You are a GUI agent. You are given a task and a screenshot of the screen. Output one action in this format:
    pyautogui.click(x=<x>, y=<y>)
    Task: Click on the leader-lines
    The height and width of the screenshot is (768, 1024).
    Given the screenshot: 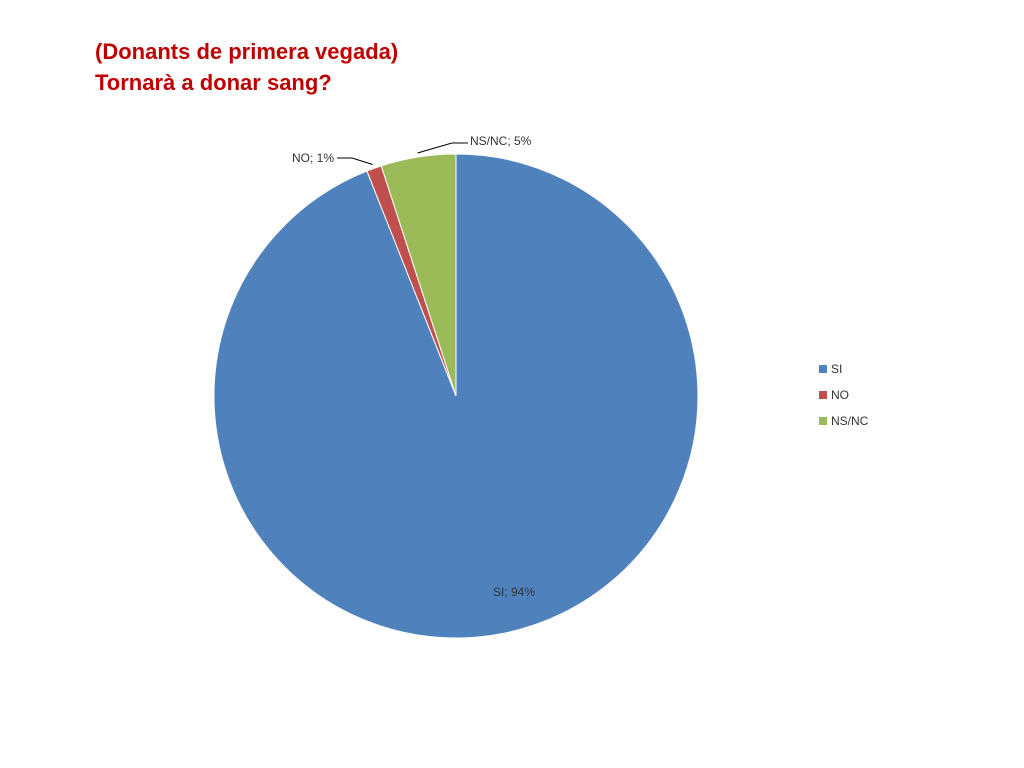 What is the action you would take?
    pyautogui.click(x=402, y=153)
    